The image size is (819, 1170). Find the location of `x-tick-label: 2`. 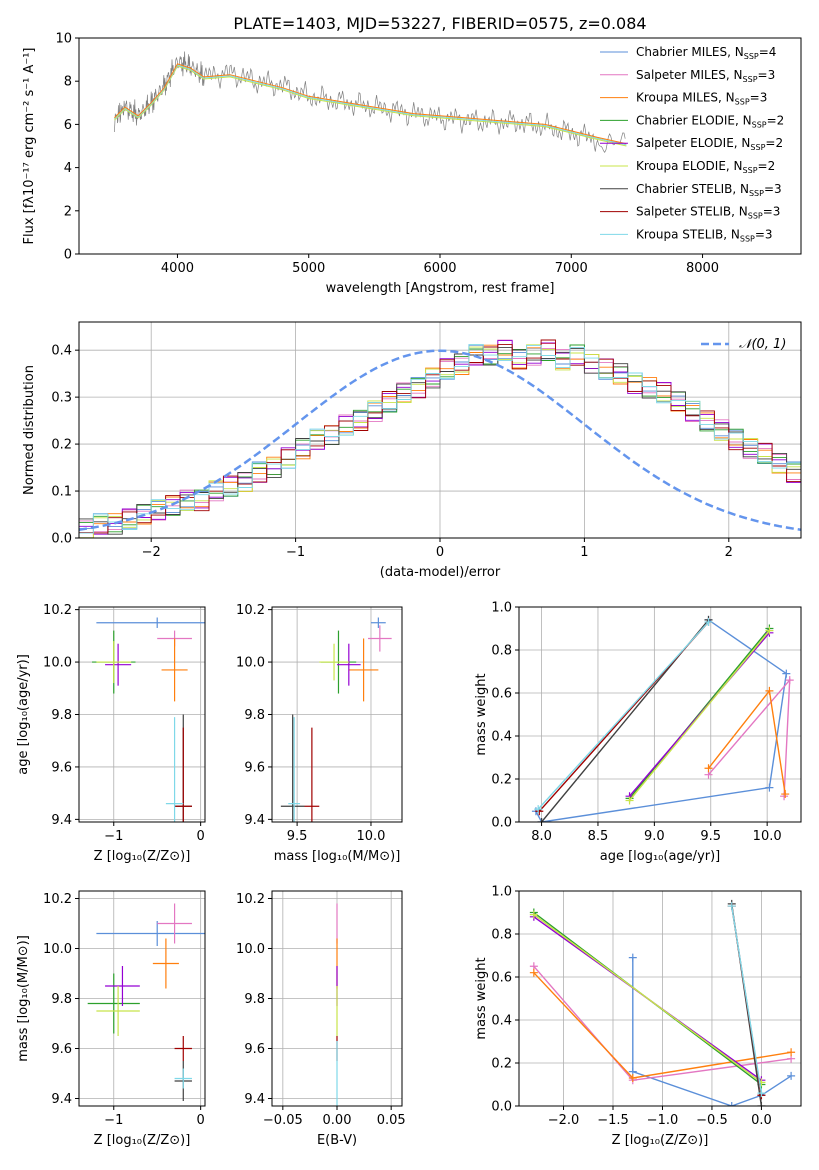

x-tick-label: 2 is located at coordinates (729, 552).